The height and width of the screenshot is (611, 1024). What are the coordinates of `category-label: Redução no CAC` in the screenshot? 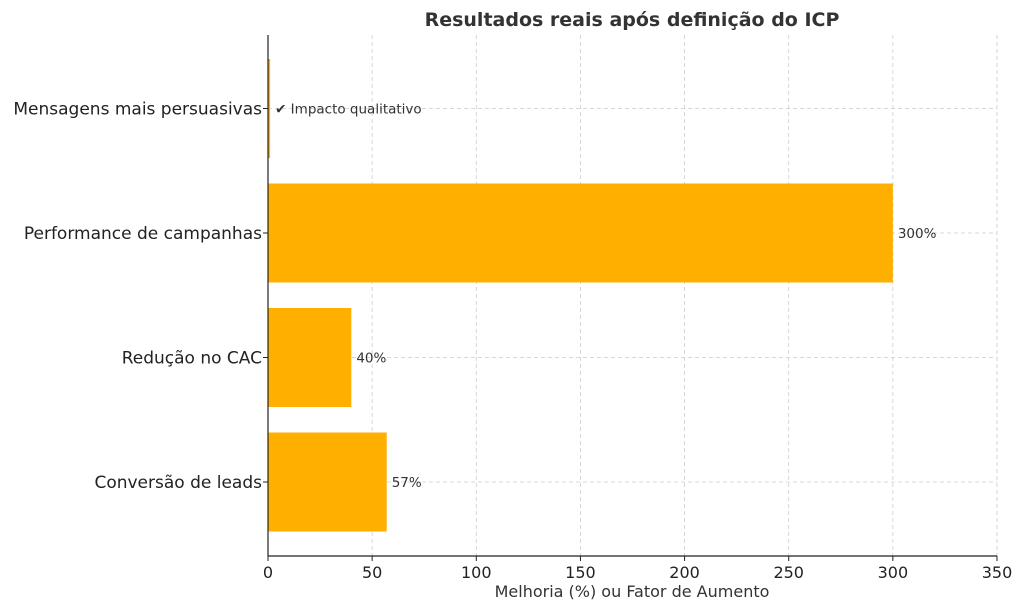 It's located at (192, 359).